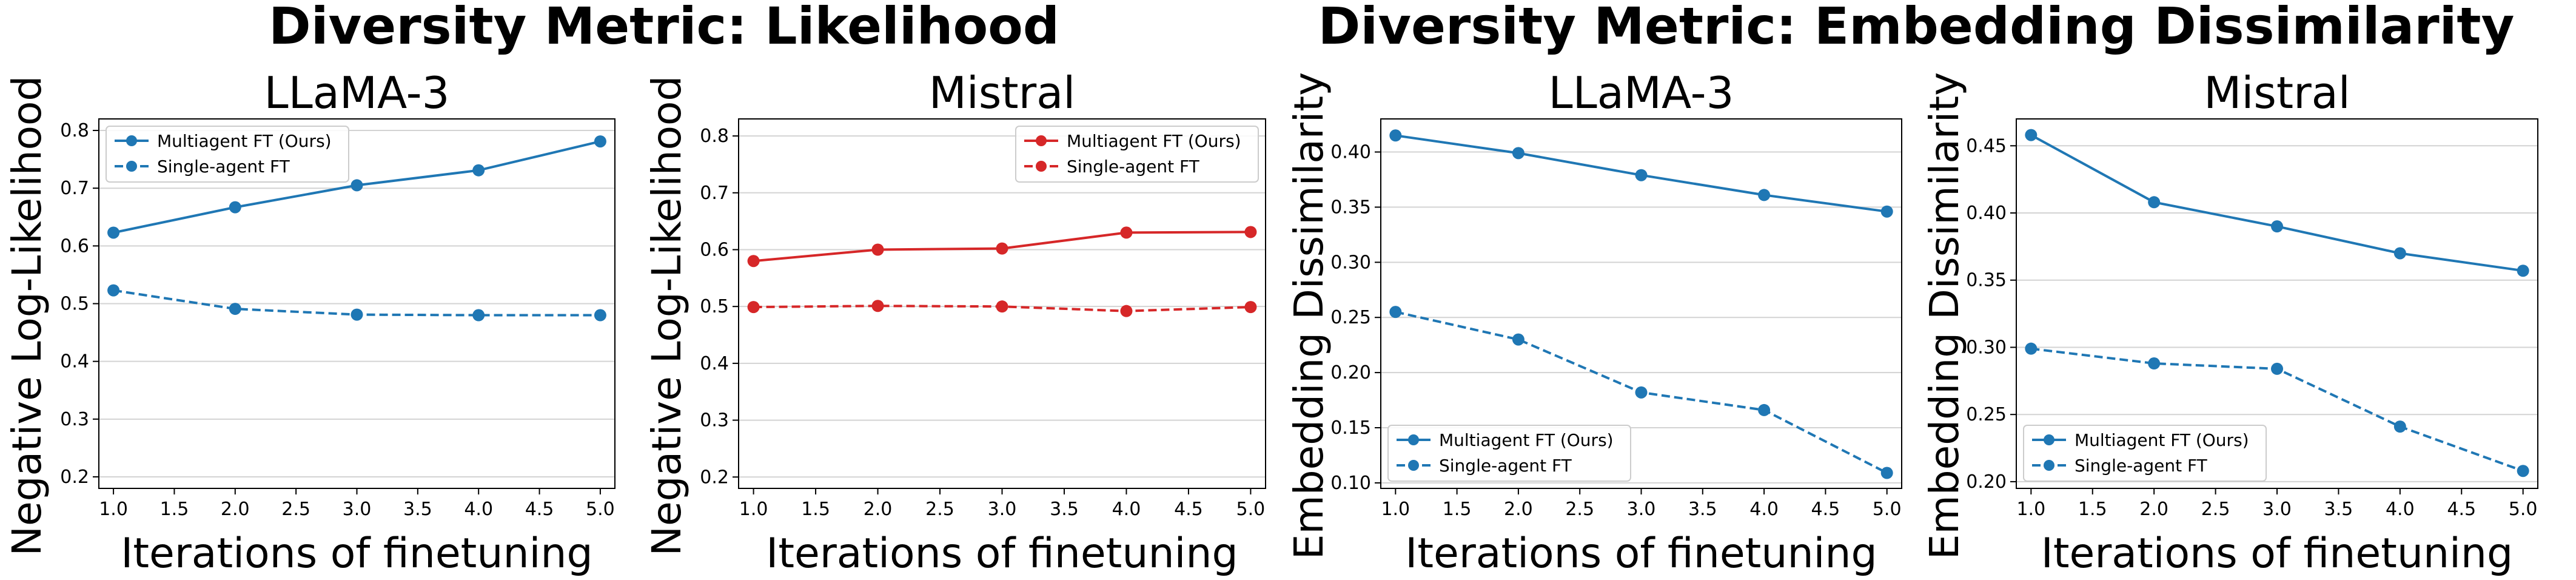 The width and height of the screenshot is (2576, 580). What do you see at coordinates (1641, 509) in the screenshot?
I see `x-tick-label: 3.0` at bounding box center [1641, 509].